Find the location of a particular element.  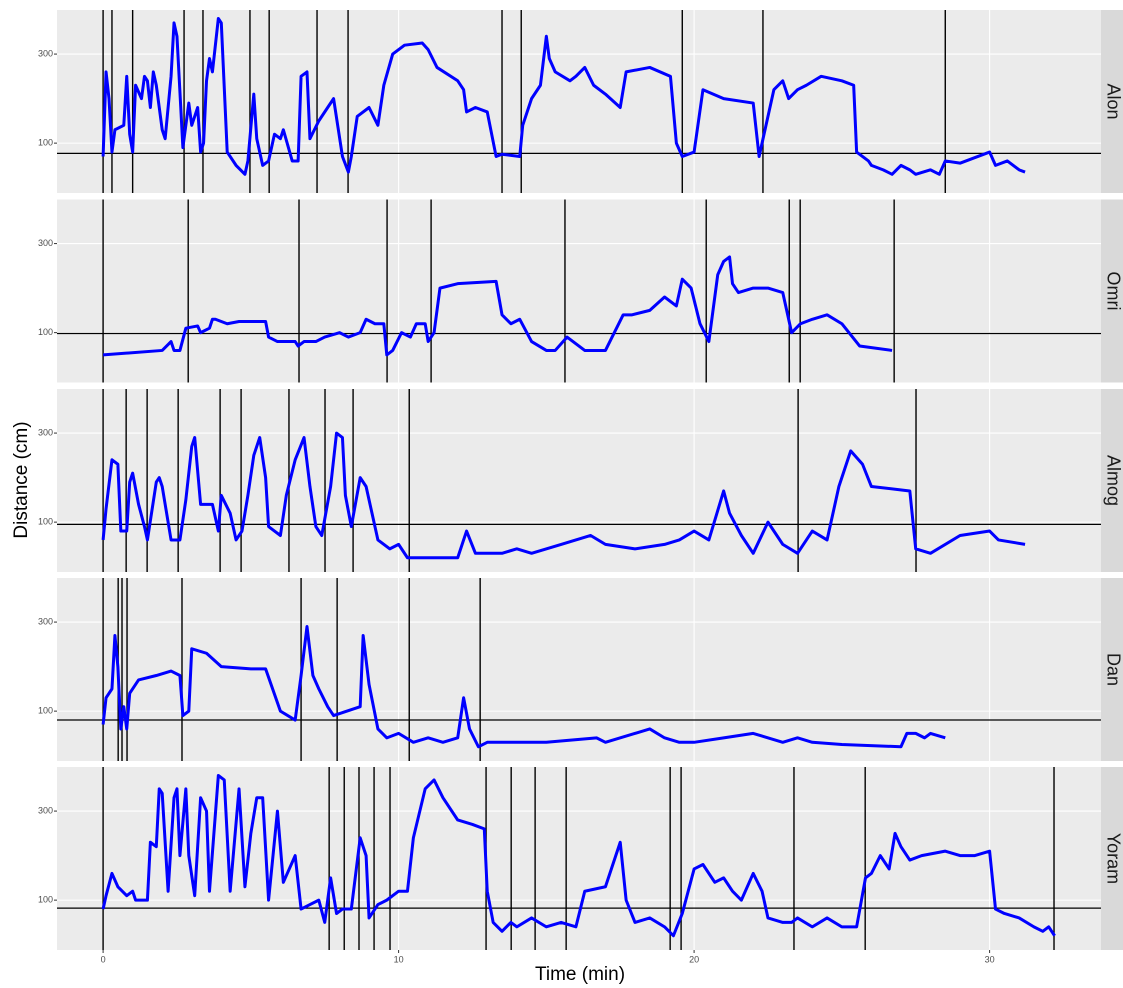

facet-label: Almog is located at coordinates (1113, 480).